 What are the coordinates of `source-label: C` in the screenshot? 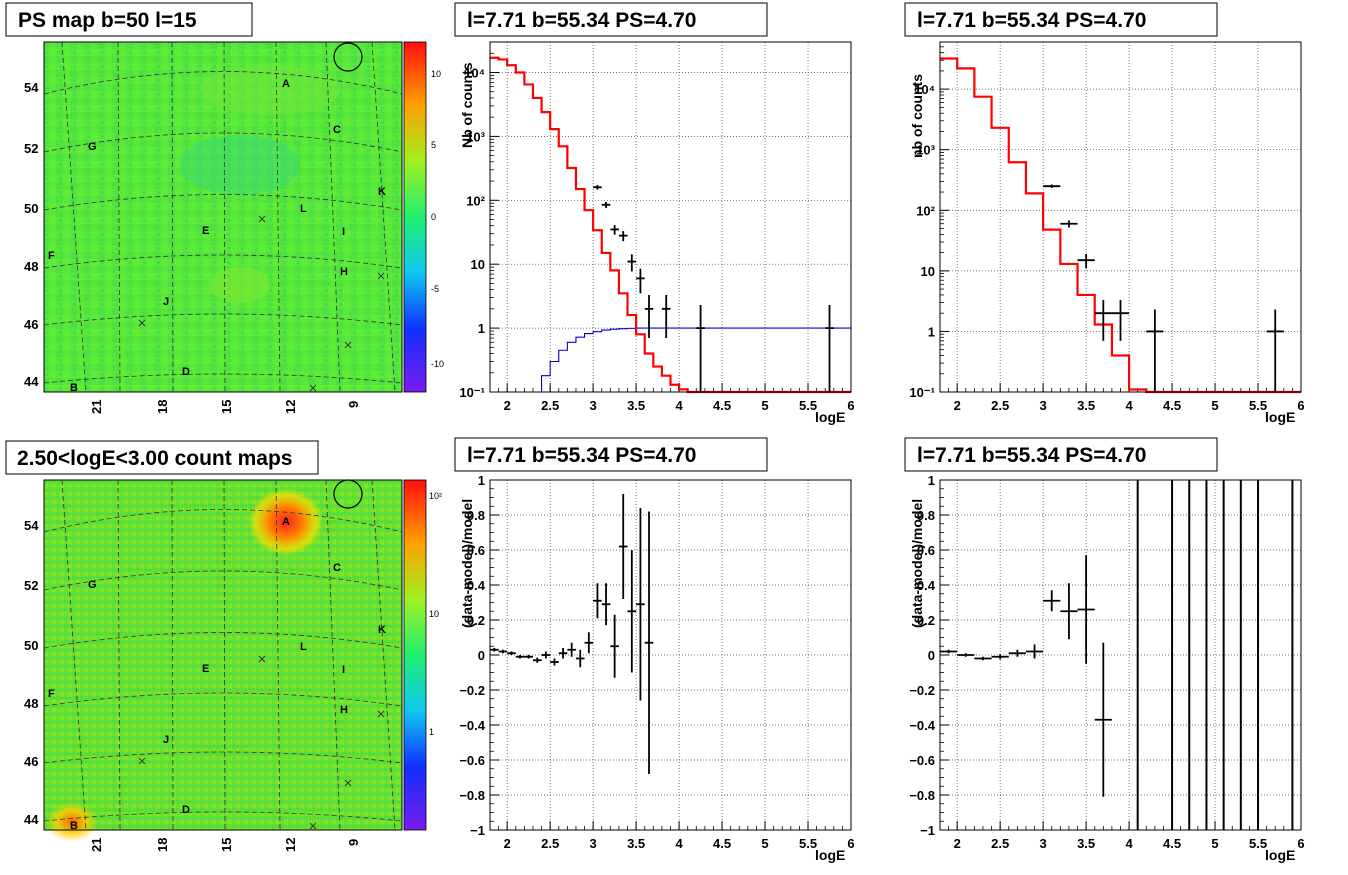 It's located at (337, 568).